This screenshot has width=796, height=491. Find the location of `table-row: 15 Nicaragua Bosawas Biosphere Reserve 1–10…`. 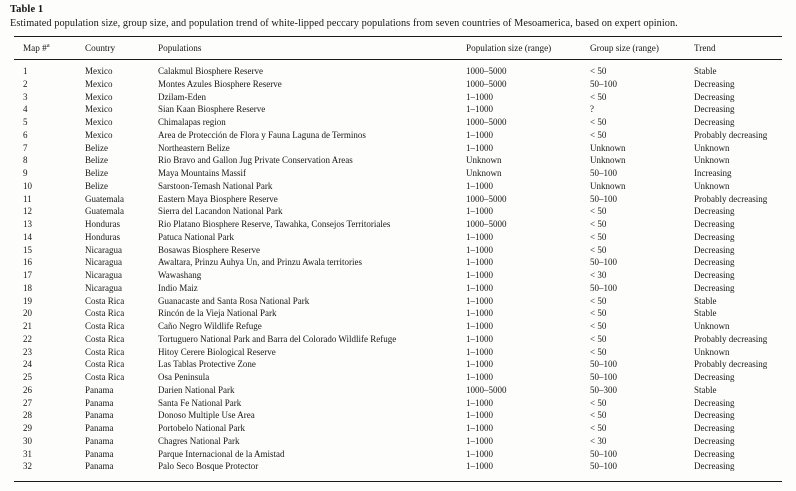

table-row: 15 Nicaragua Bosawas Biosphere Reserve 1–10… is located at coordinates (398, 250).